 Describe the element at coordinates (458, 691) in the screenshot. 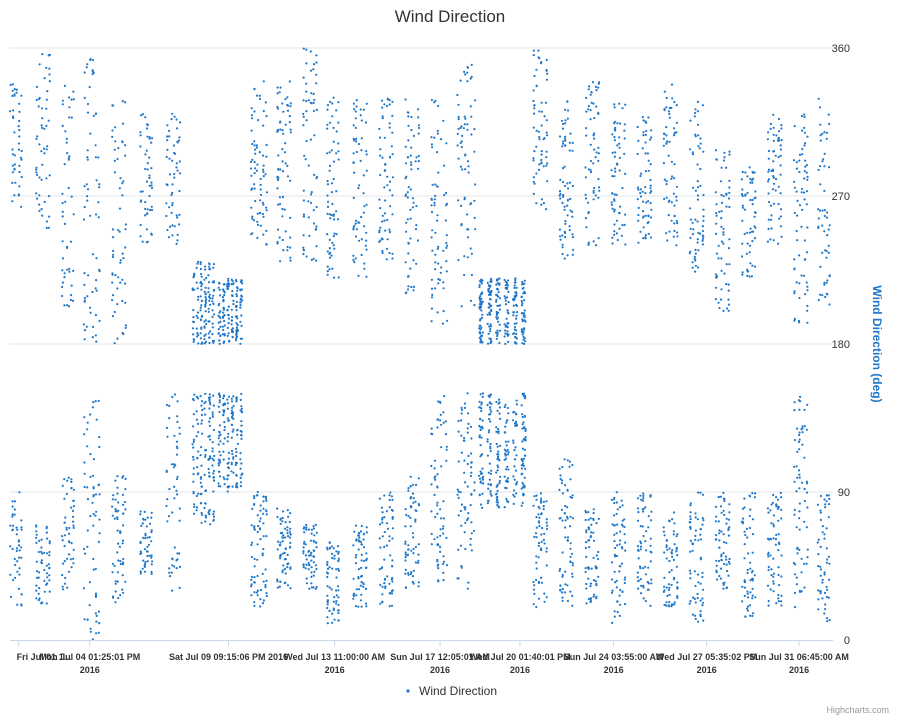

I see `legend-item-wind-direction: Wind Direction` at that location.